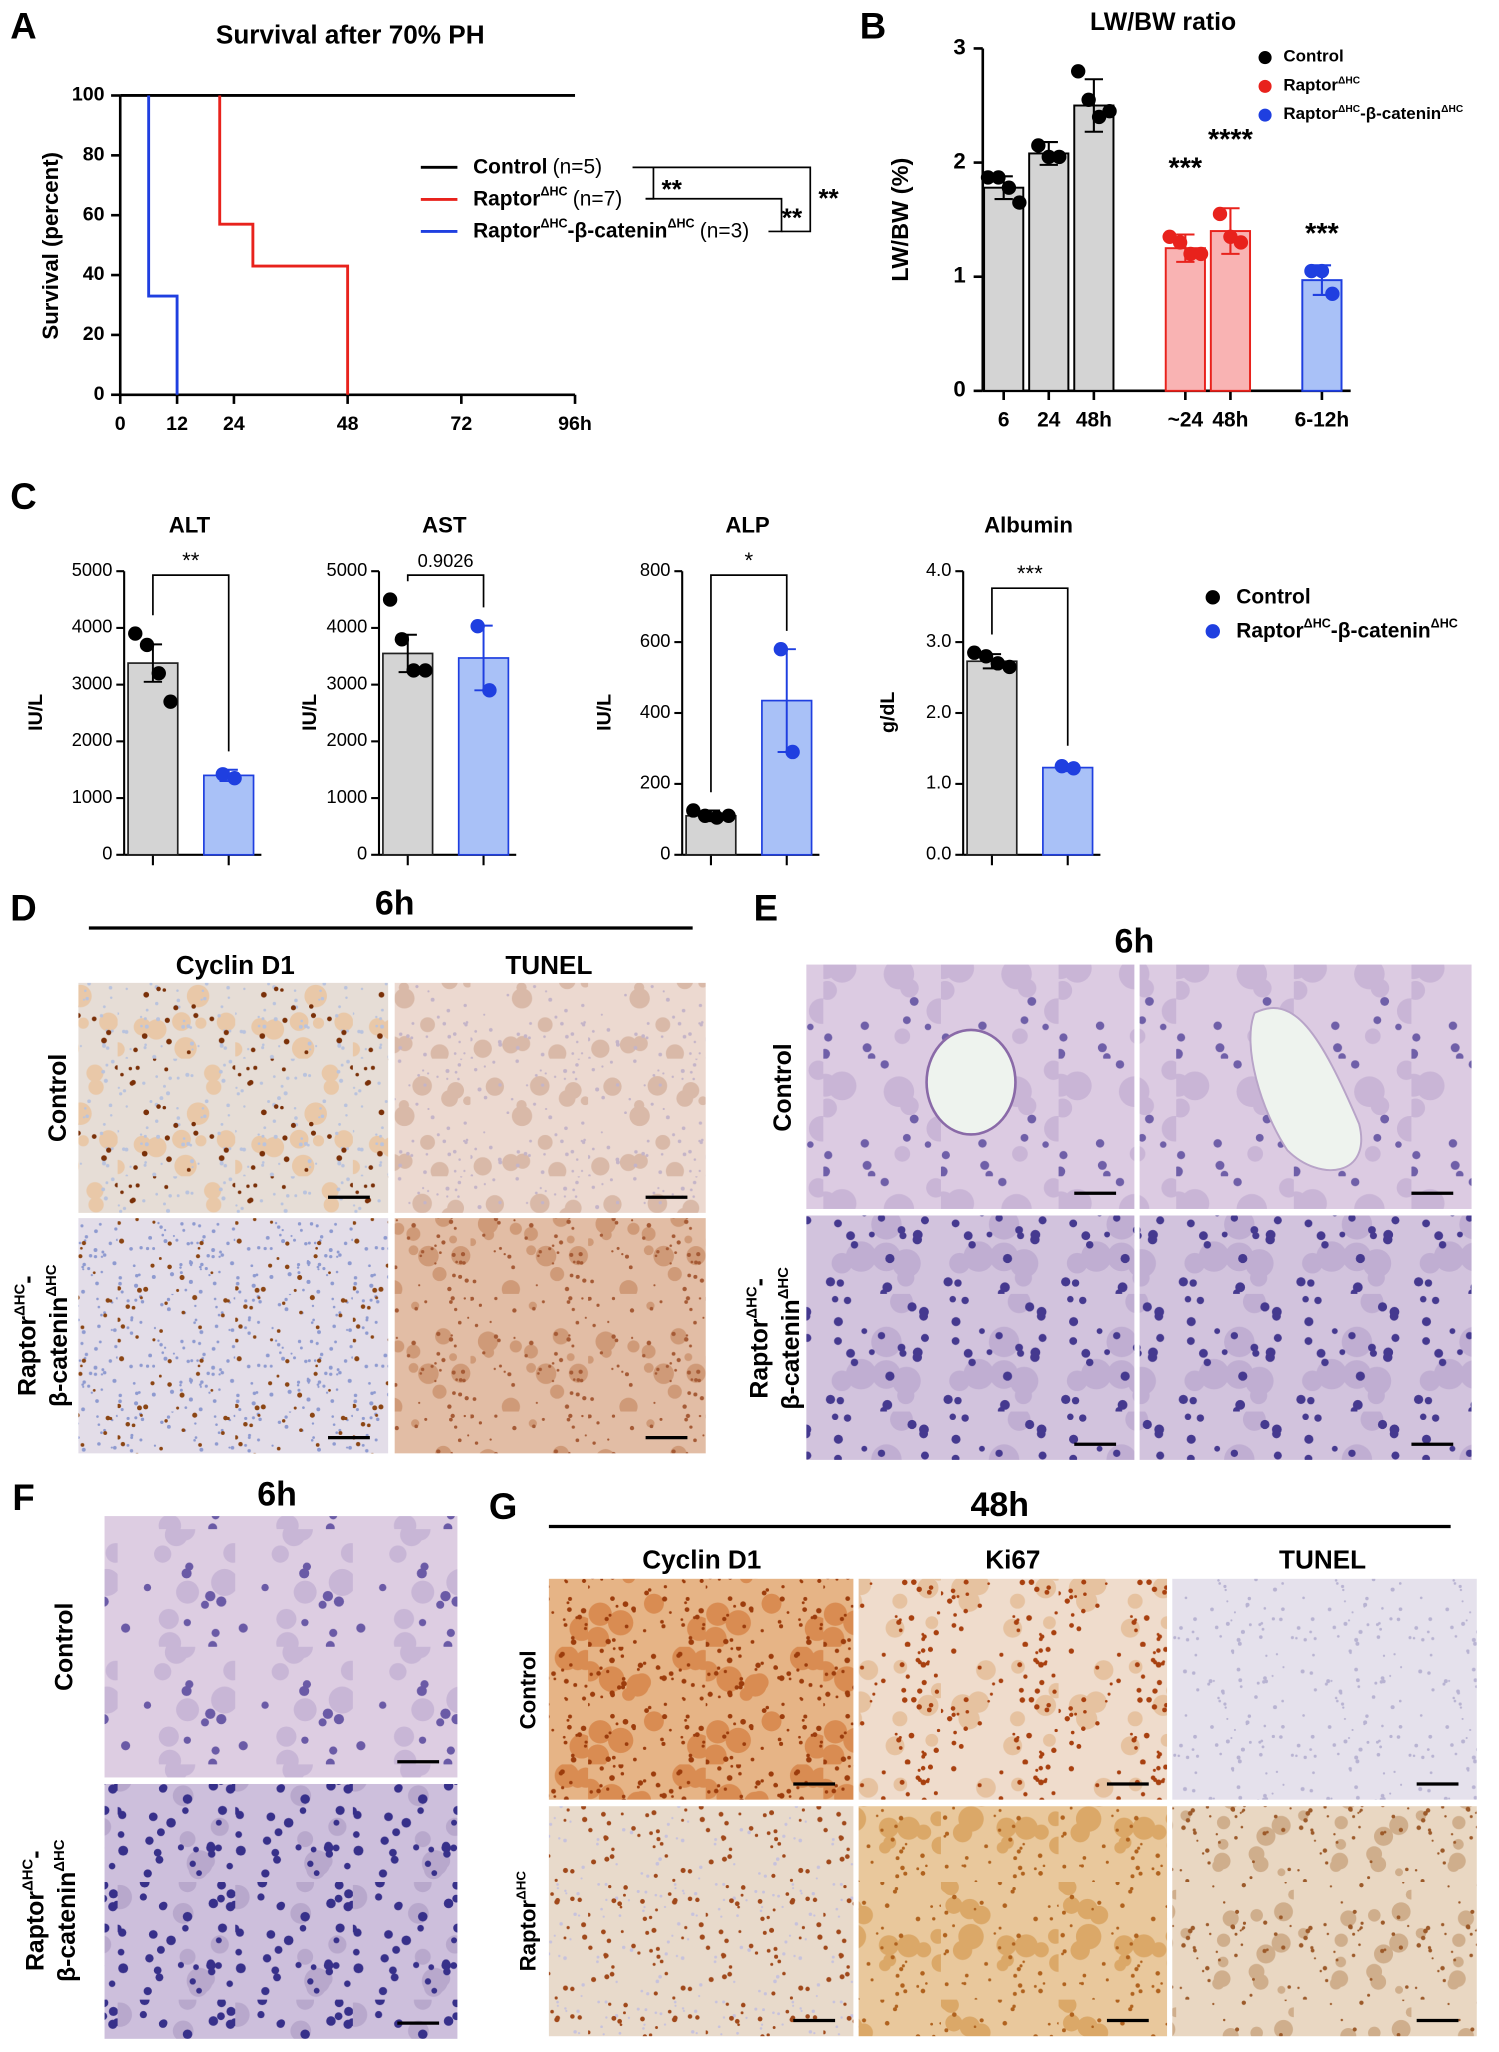 This screenshot has width=1499, height=2052. I want to click on bracket, so click(1030, 666).